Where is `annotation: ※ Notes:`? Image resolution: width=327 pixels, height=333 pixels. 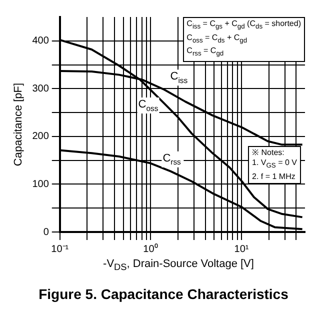 annotation: ※ Notes: is located at coordinates (269, 153).